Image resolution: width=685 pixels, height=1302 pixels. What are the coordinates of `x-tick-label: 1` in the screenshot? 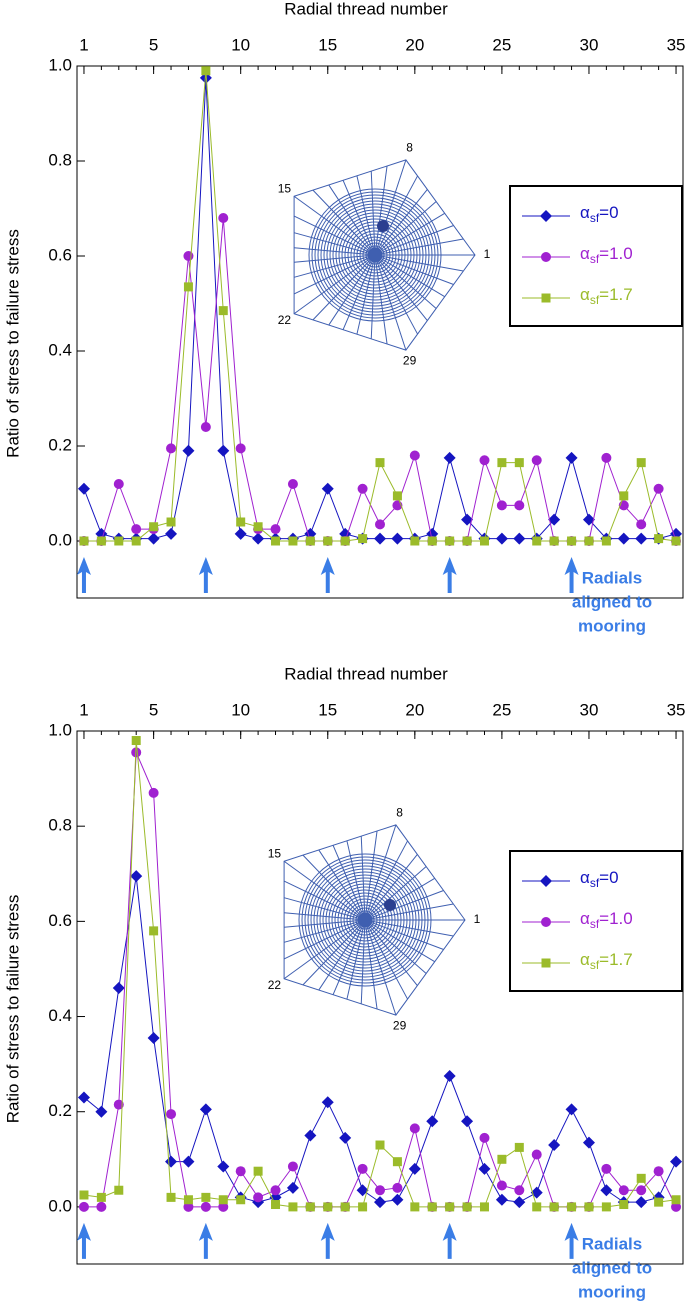 It's located at (83, 709).